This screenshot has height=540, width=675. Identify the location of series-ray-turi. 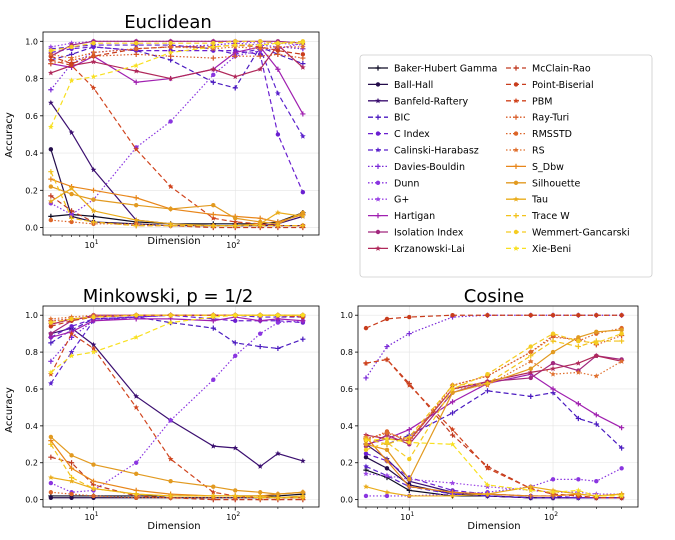
(177, 59).